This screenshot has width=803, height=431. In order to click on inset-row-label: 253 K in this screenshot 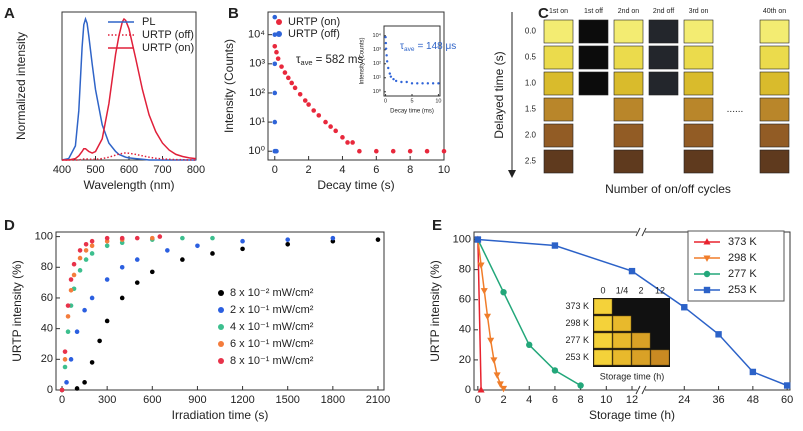, I will do `click(577, 357)`.